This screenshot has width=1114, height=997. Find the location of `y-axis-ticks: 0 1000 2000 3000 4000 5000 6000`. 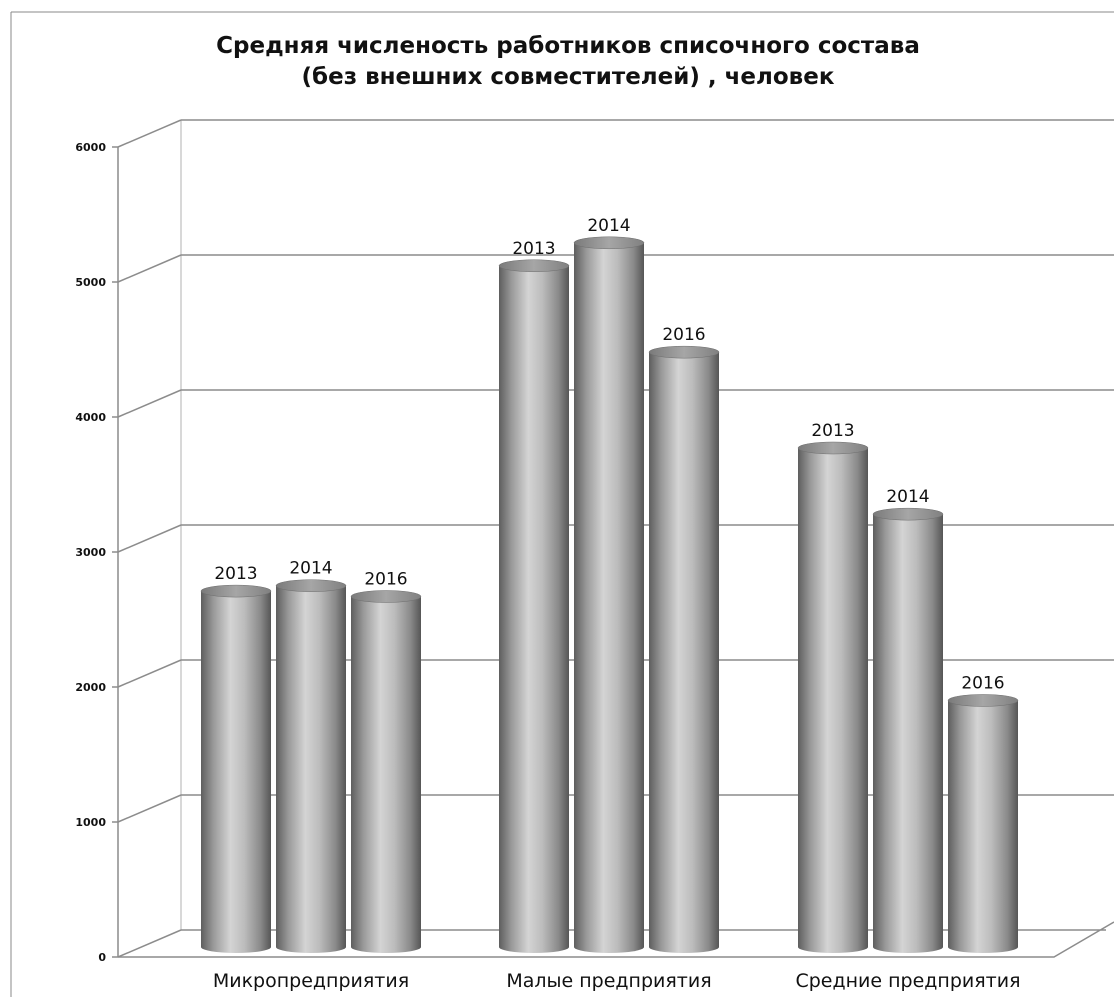

y-axis-ticks: 0 1000 2000 3000 4000 5000 6000 is located at coordinates (90, 552).